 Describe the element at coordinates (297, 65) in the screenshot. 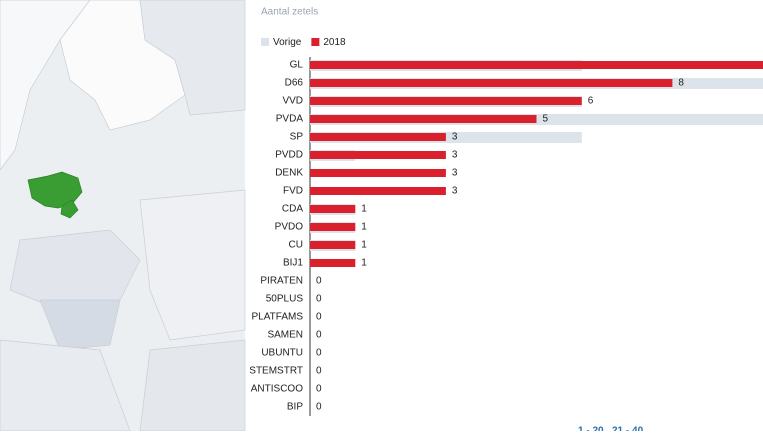

I see `y-tick-label: GL` at that location.